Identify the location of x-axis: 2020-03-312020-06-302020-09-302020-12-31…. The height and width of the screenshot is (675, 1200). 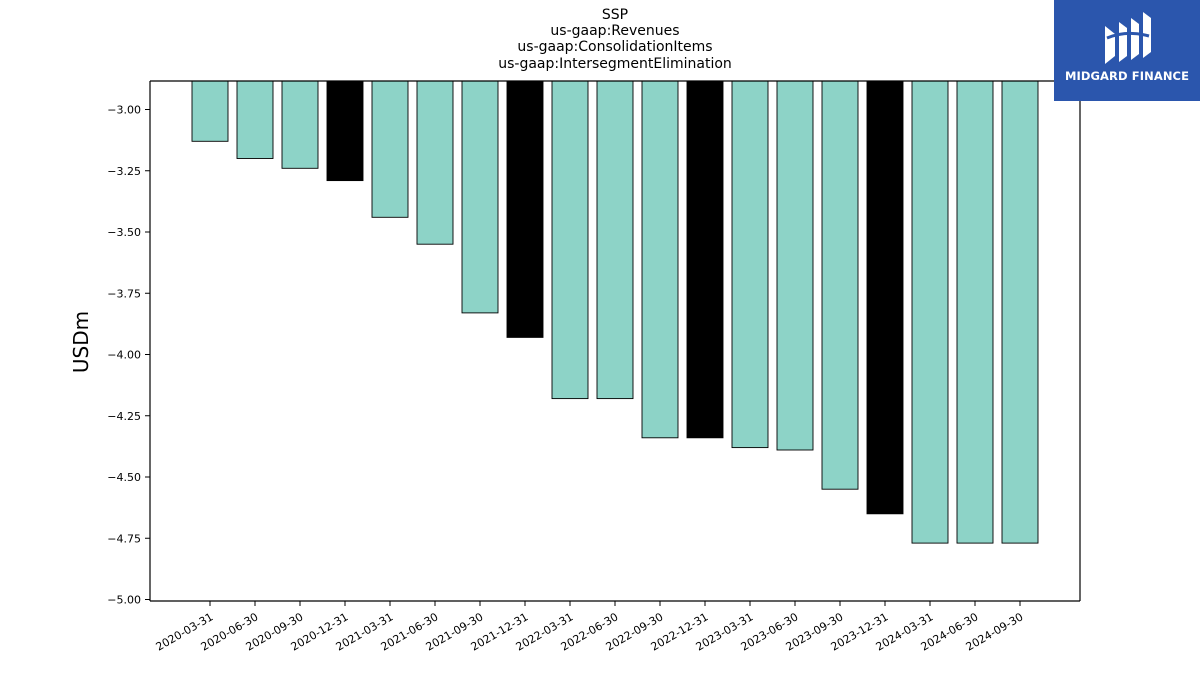
(590, 627).